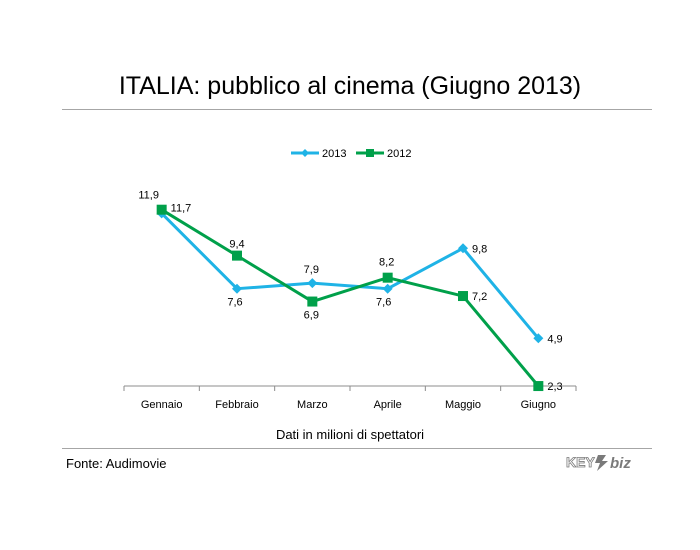 This screenshot has width=700, height=550. What do you see at coordinates (312, 405) in the screenshot?
I see `x-tick-label: Marzo` at bounding box center [312, 405].